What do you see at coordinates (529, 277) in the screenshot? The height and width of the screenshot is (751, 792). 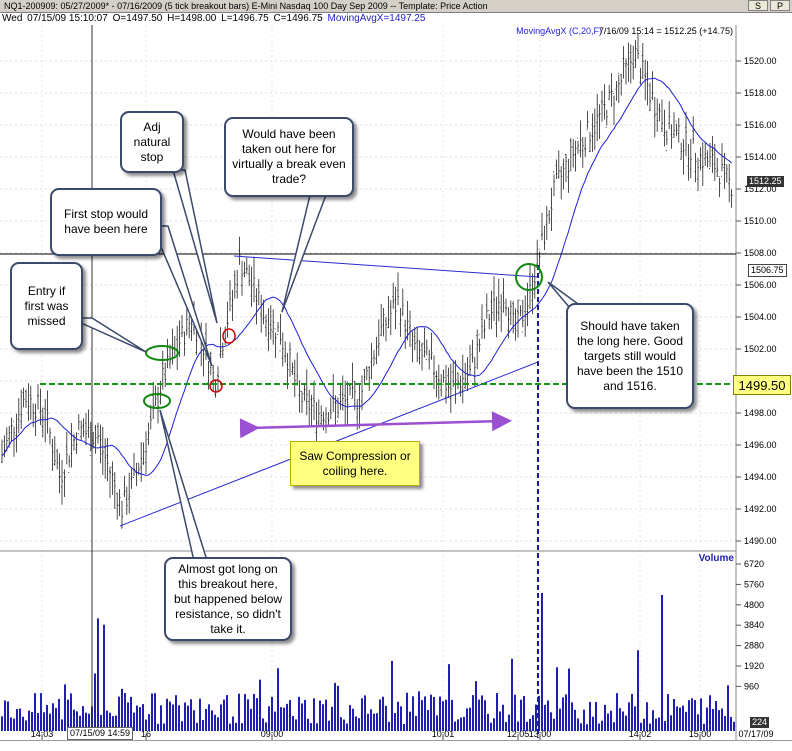 I see `long-entry-ellipse` at bounding box center [529, 277].